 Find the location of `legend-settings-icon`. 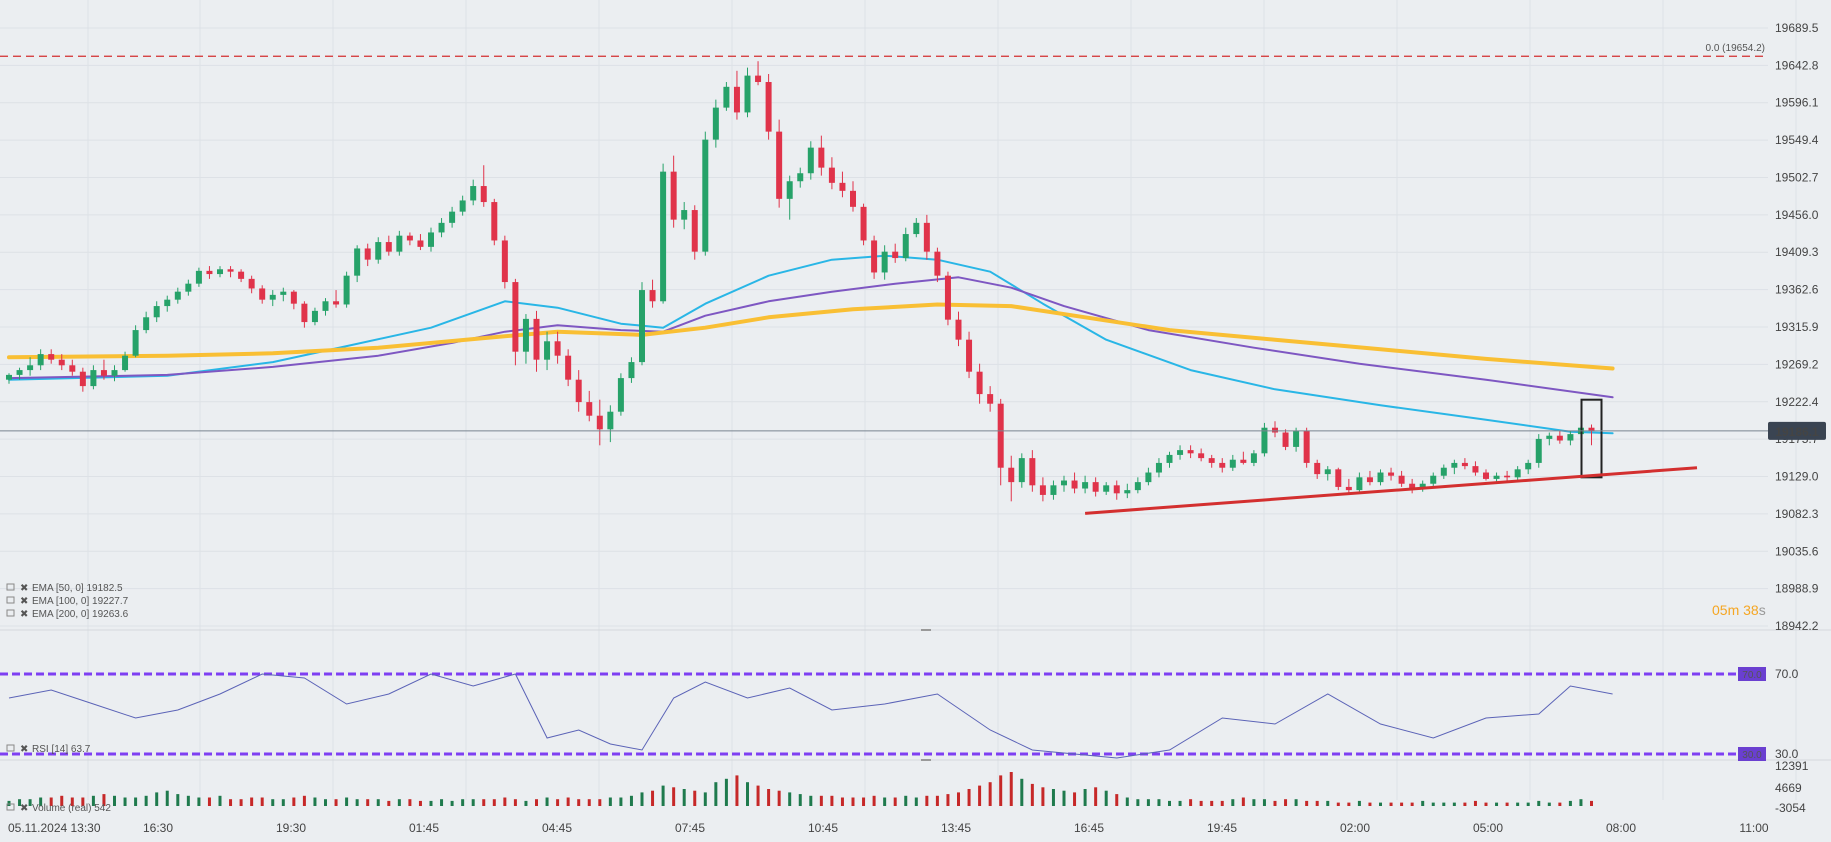

legend-settings-icon is located at coordinates (10, 587).